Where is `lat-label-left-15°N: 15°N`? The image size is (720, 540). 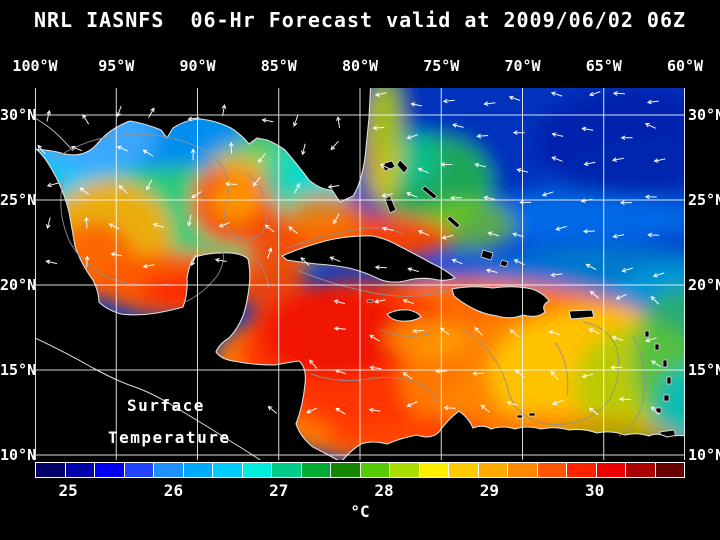 lat-label-left-15°N: 15°N is located at coordinates (18, 370).